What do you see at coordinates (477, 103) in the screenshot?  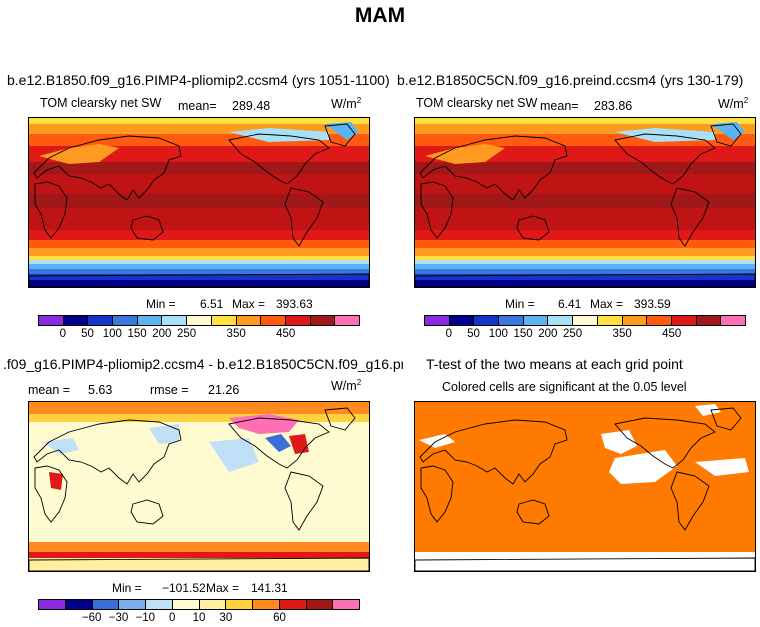 I see `panel-tr-variable: TOM clearsky net SW` at bounding box center [477, 103].